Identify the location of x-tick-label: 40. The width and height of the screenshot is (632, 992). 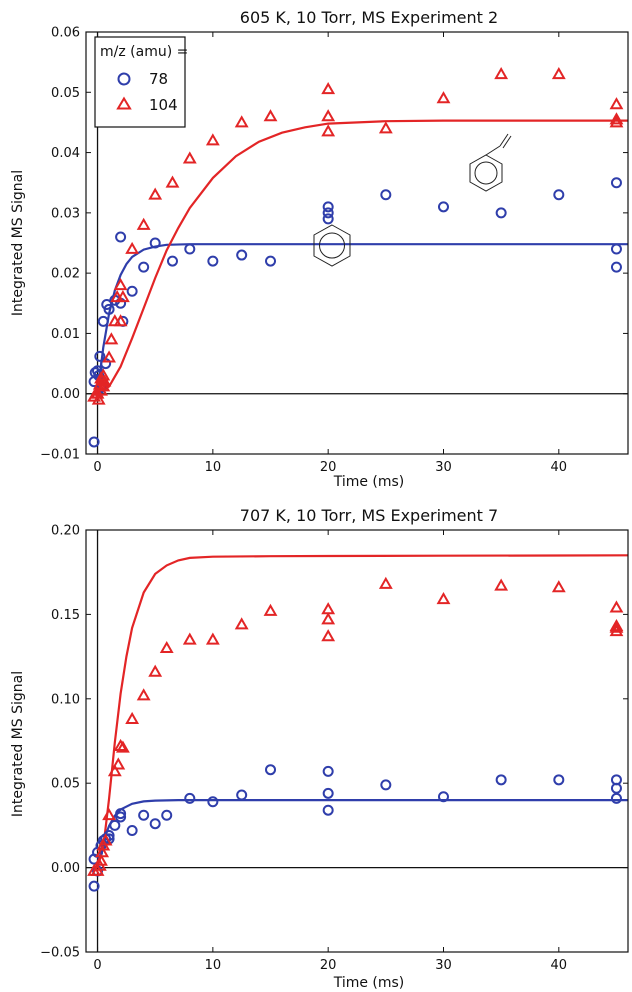
(559, 467).